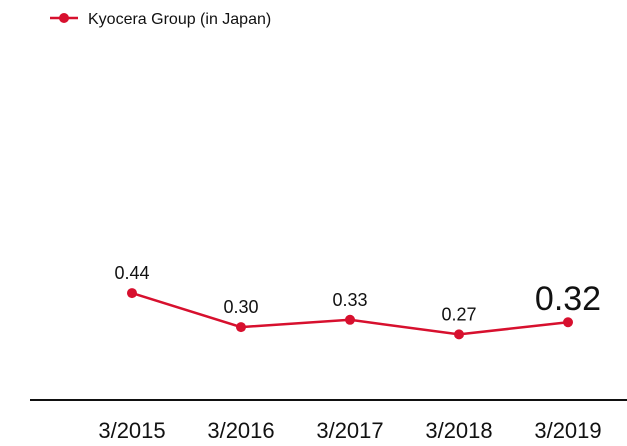 The height and width of the screenshot is (446, 627). I want to click on value-label: 0.27, so click(458, 314).